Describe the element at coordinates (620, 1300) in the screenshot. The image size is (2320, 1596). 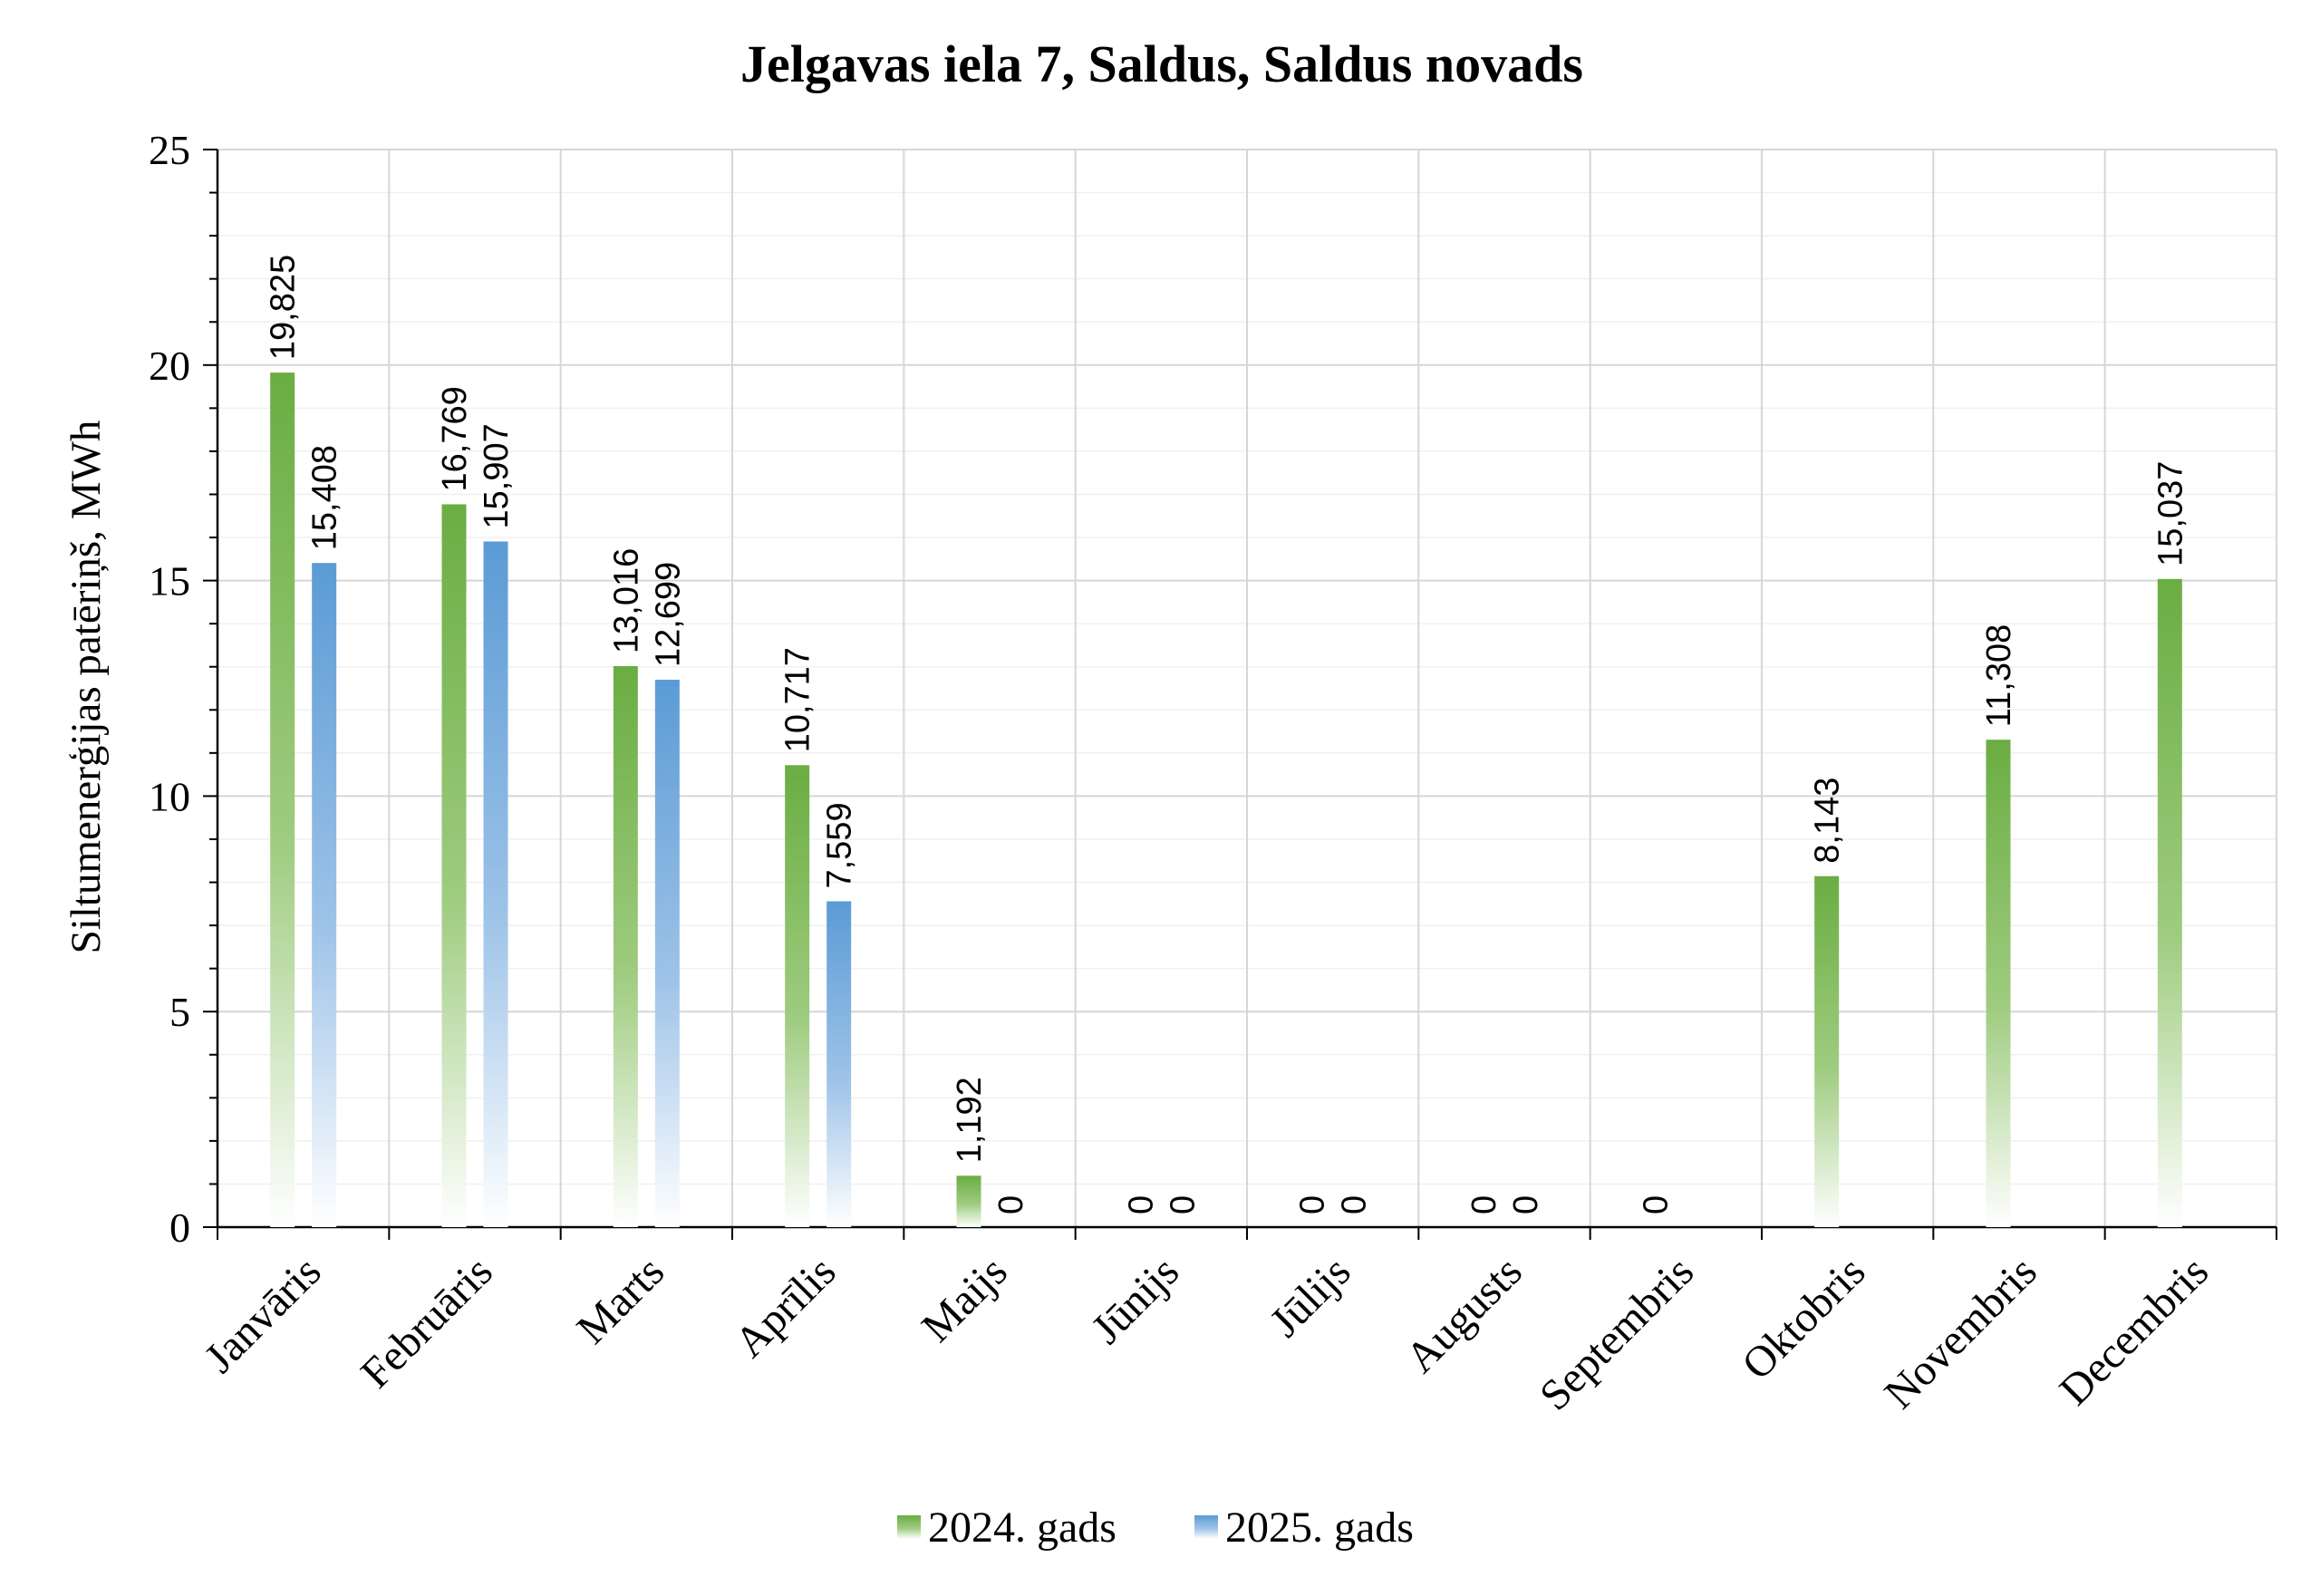
I see `category-label: Marts` at that location.